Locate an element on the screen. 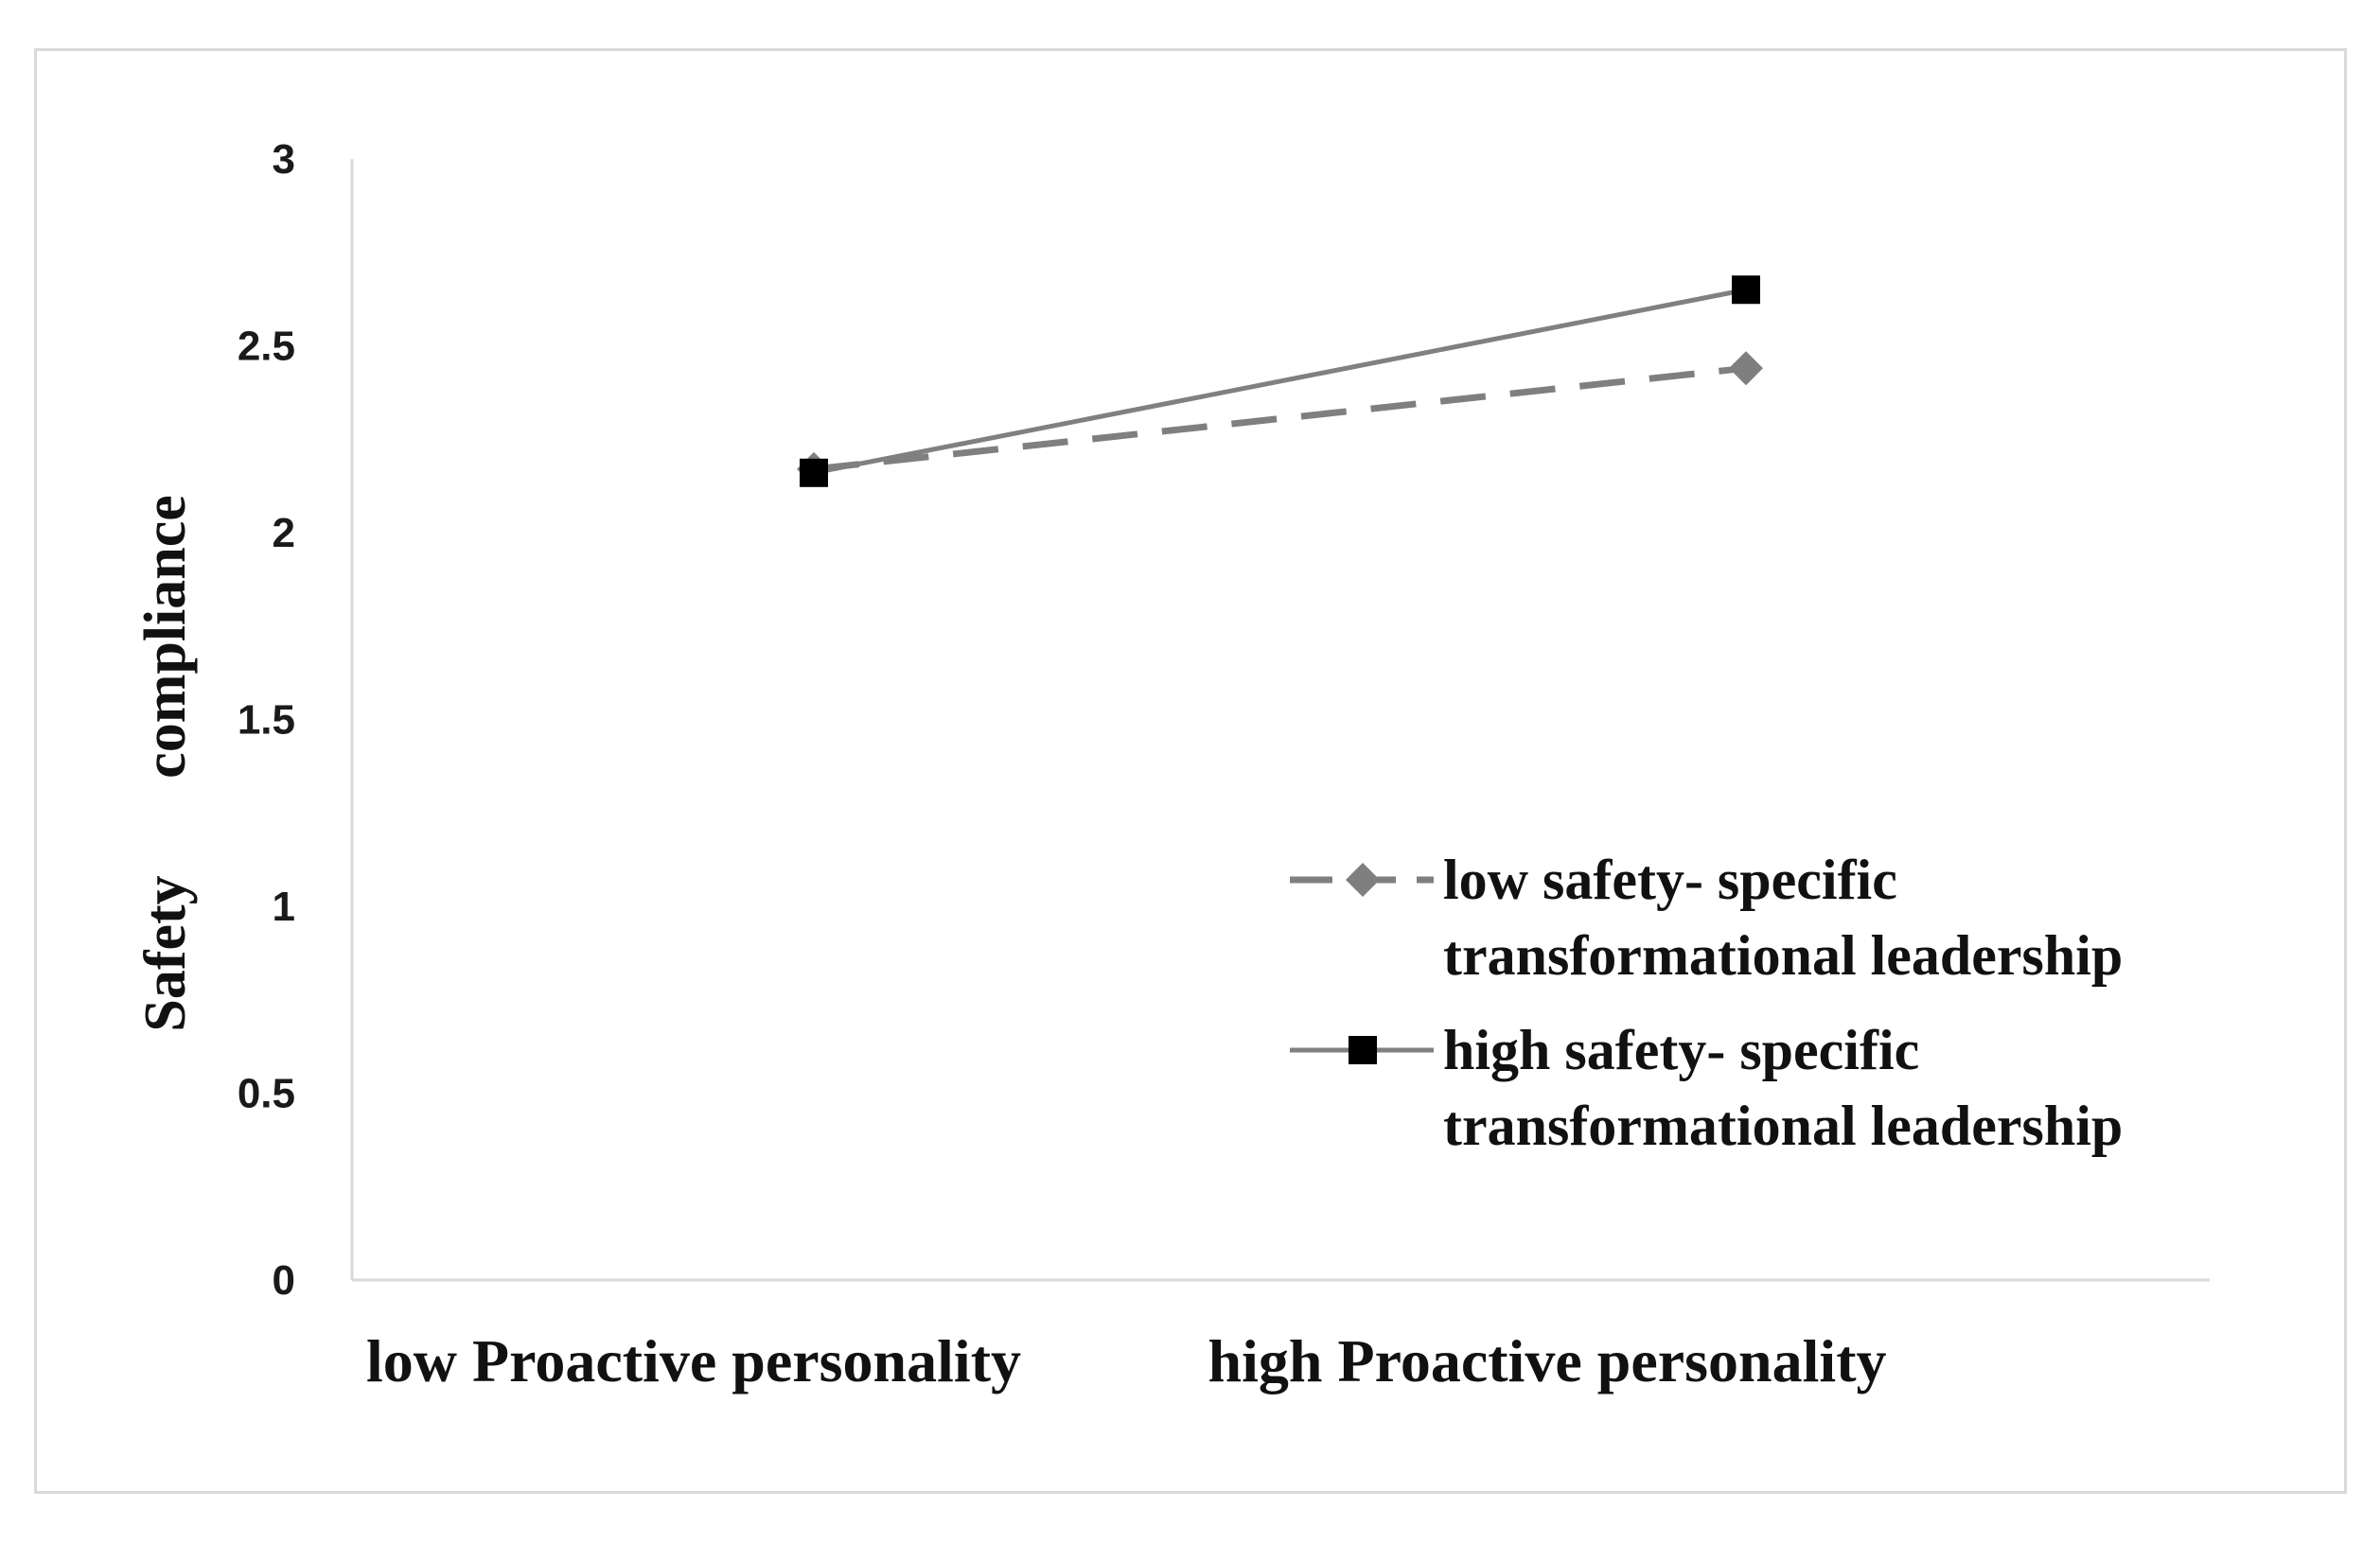 This screenshot has width=2380, height=1543. y-tick-label: 1.5 is located at coordinates (266, 720).